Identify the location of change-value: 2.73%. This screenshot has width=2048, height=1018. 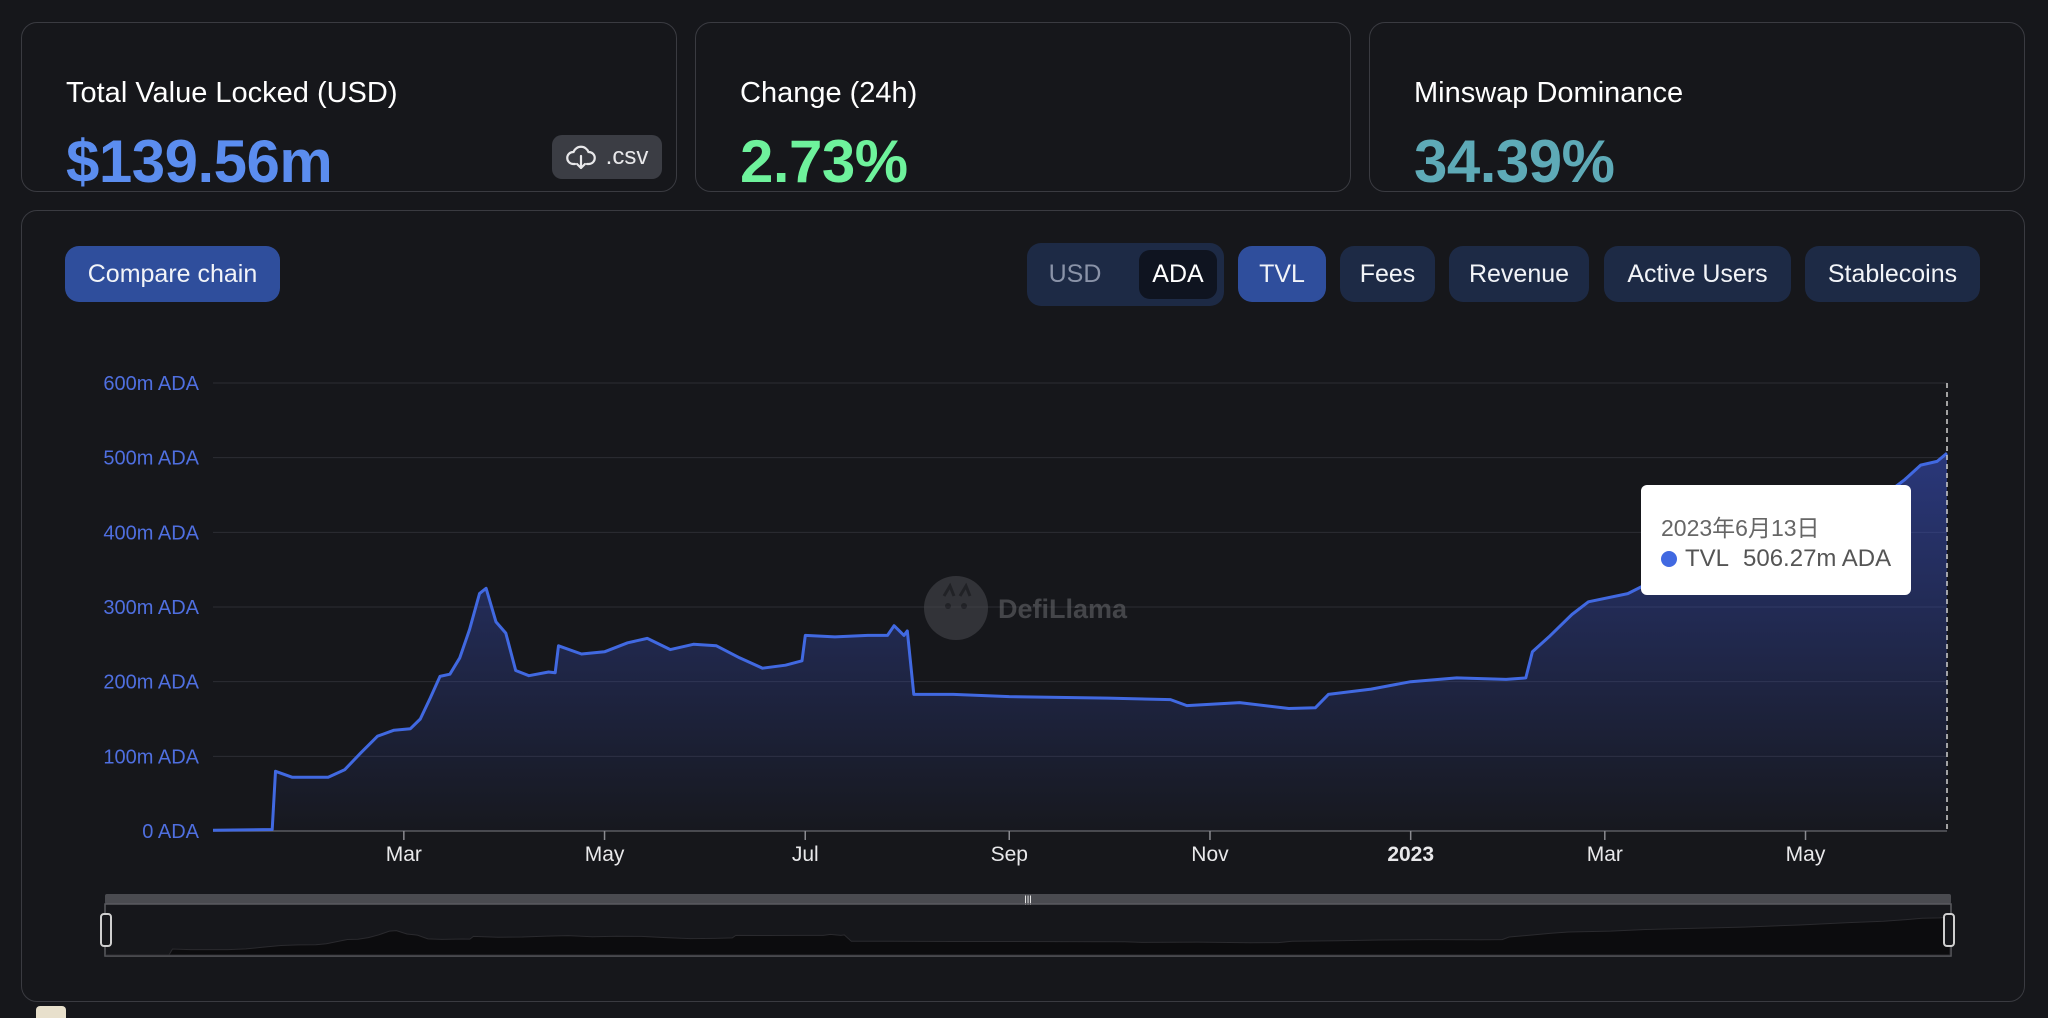
(824, 161).